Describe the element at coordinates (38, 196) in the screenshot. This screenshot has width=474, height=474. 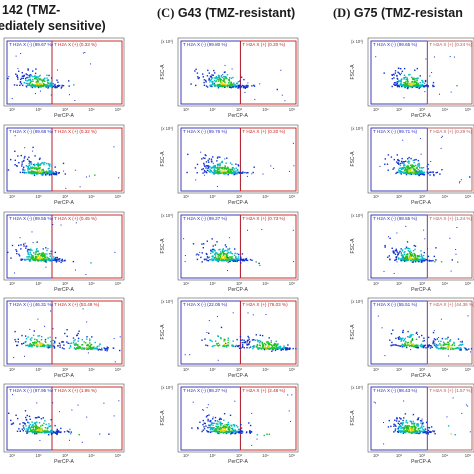
I see `x-tick-label: 10²` at that location.